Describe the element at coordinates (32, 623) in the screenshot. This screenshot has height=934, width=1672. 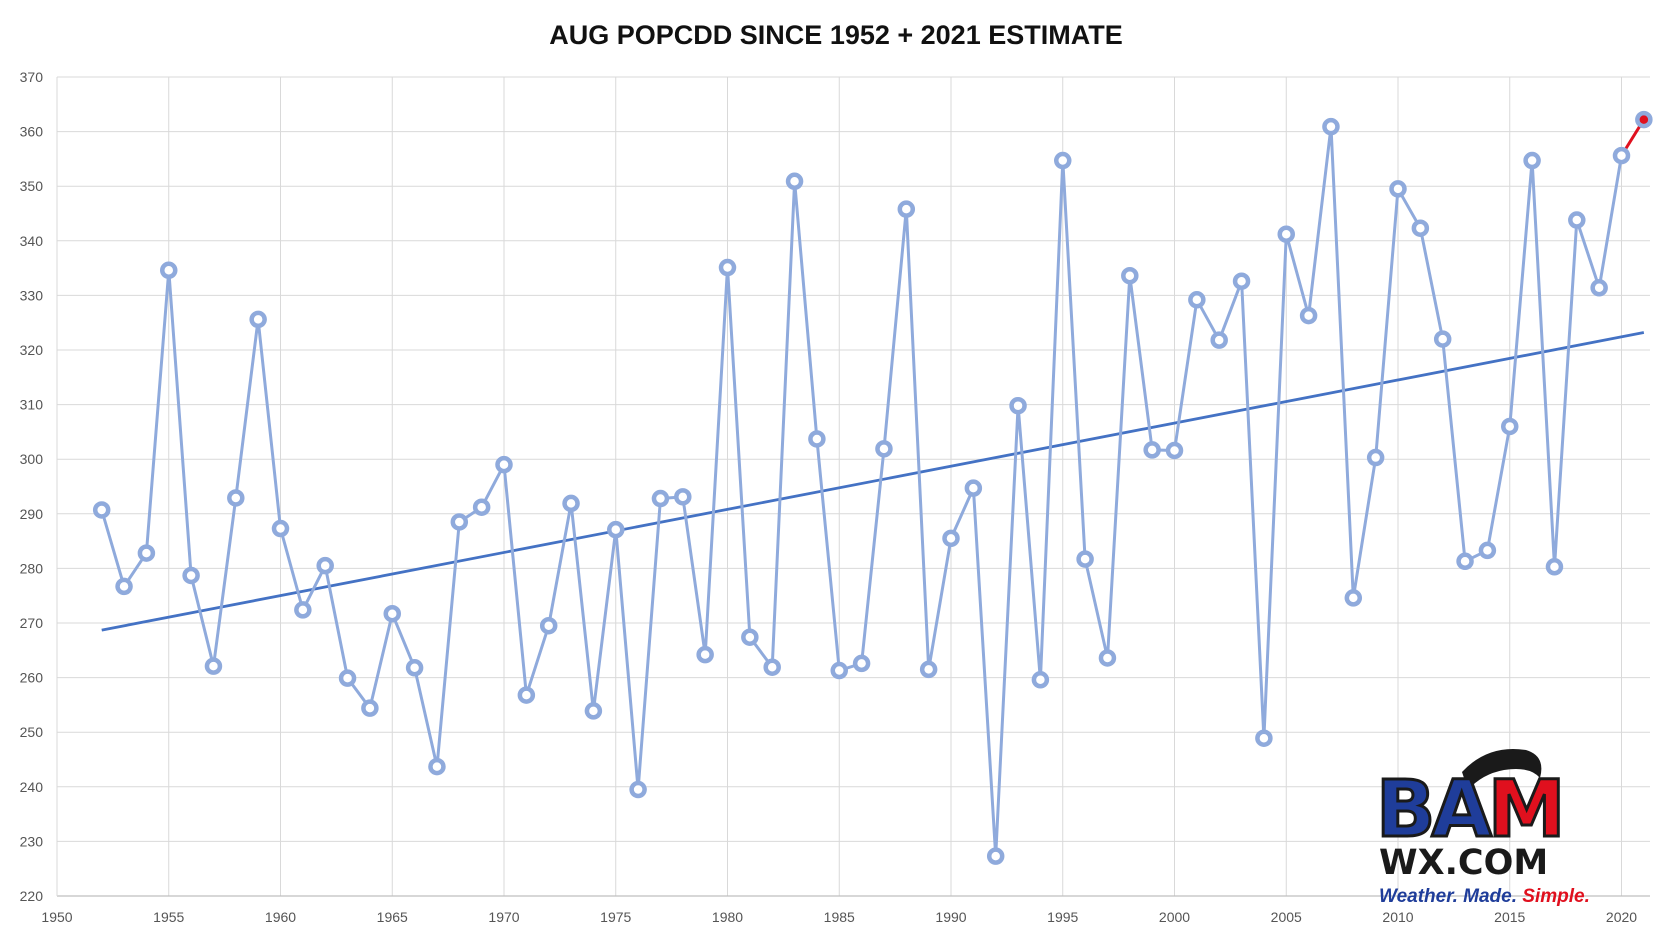
I see `y-tick-label: 270` at that location.